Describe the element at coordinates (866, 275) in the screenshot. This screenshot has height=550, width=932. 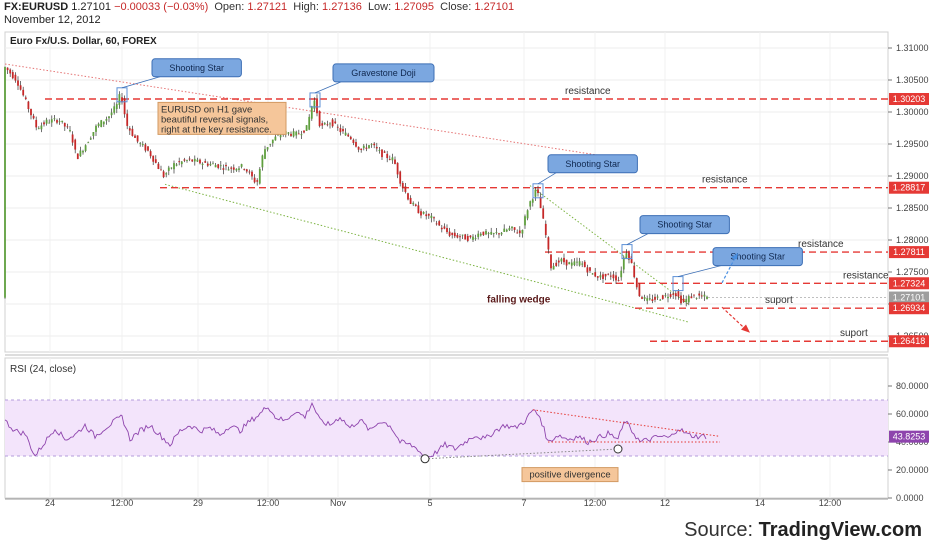
I see `level-label: resistance` at that location.